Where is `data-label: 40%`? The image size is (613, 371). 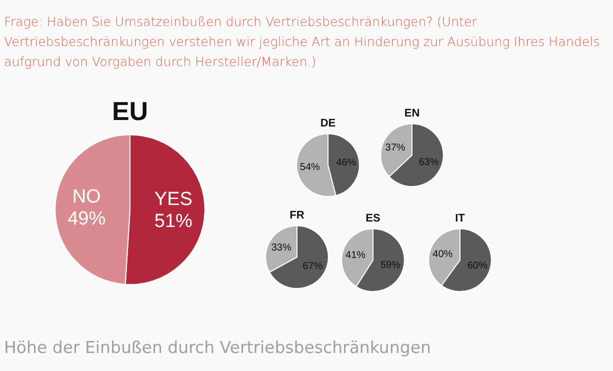
data-label: 40% is located at coordinates (442, 254).